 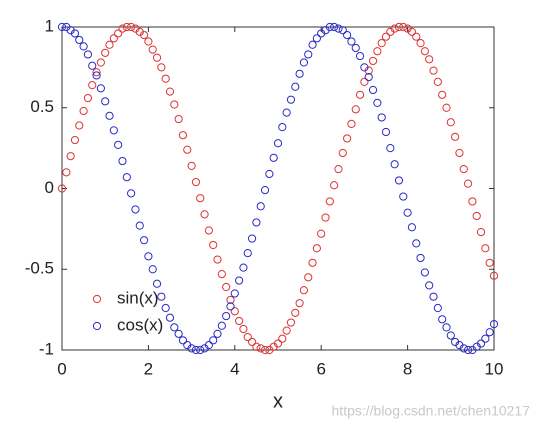 I want to click on x-tick-label: 4, so click(x=234, y=368).